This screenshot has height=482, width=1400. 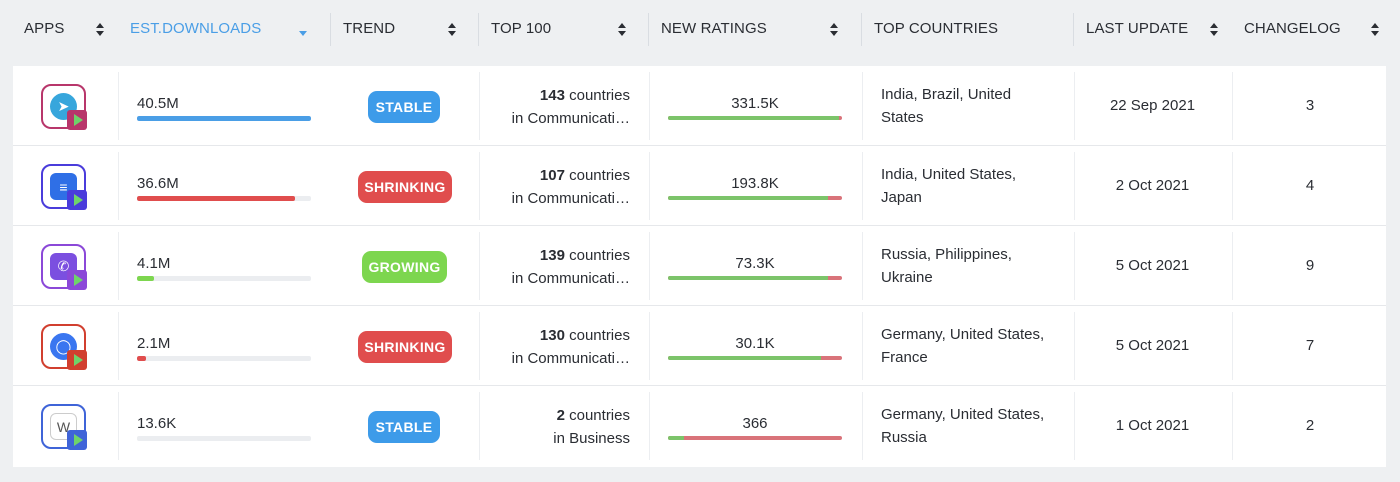 I want to click on changelog-count: 7, so click(x=1310, y=345).